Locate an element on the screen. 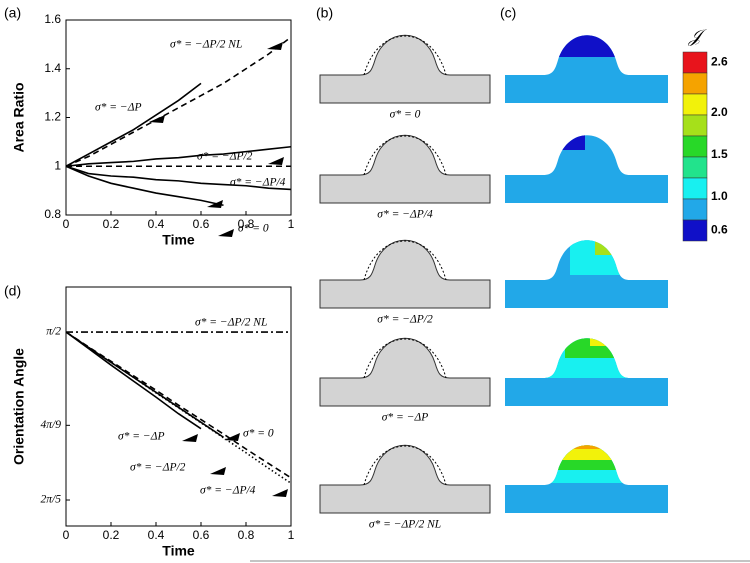 The image size is (750, 563). x-tick-label: 0 is located at coordinates (66, 535).